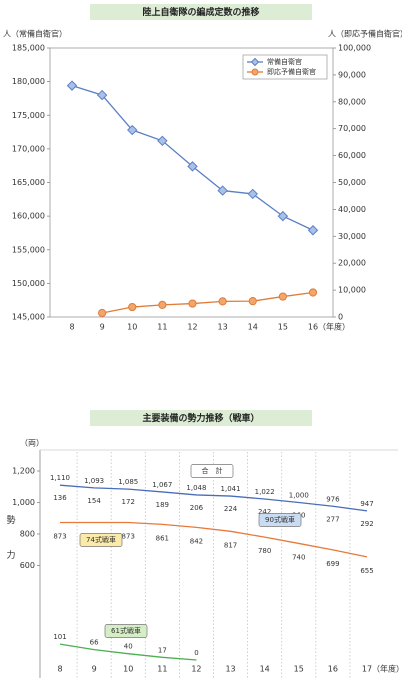 The height and width of the screenshot is (686, 402). What do you see at coordinates (201, 12) in the screenshot?
I see `title-bar` at bounding box center [201, 12].